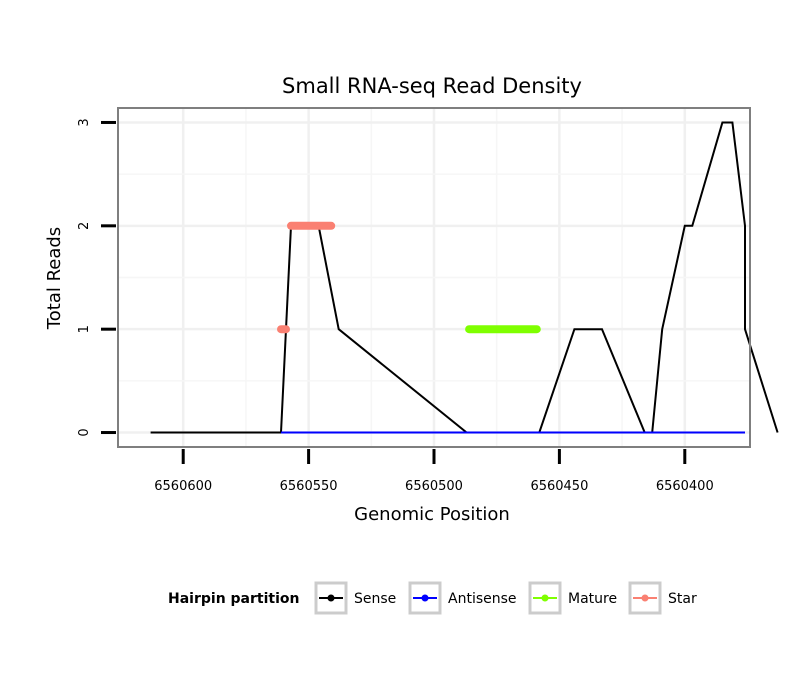 The width and height of the screenshot is (810, 690). I want to click on x-tick-label: 6560400, so click(685, 486).